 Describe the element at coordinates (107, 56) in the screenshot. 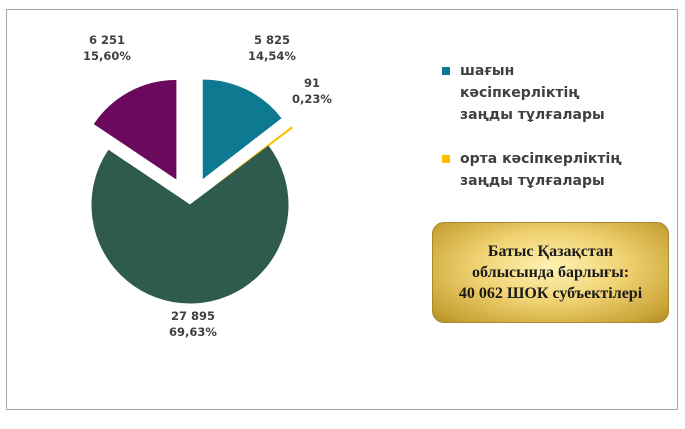

I see `pie-slice-other-percent-label: 15,60%` at that location.